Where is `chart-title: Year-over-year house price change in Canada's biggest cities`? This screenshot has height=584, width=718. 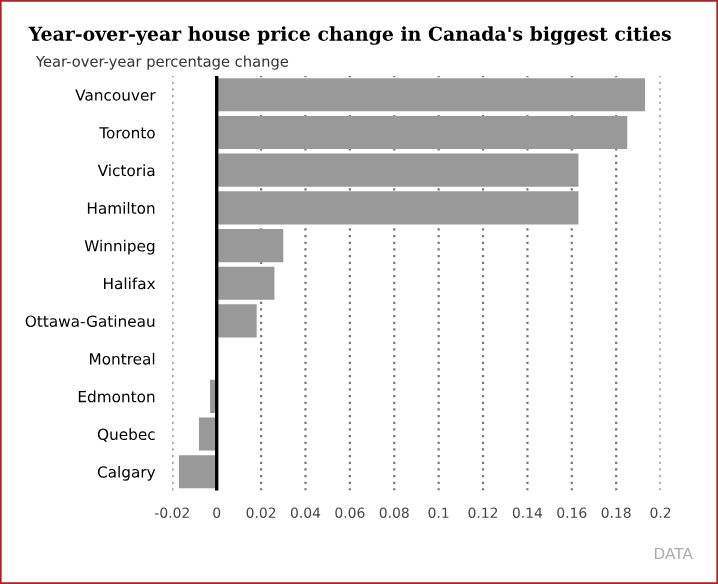 chart-title: Year-over-year house price change in Canada's biggest cities is located at coordinates (349, 35).